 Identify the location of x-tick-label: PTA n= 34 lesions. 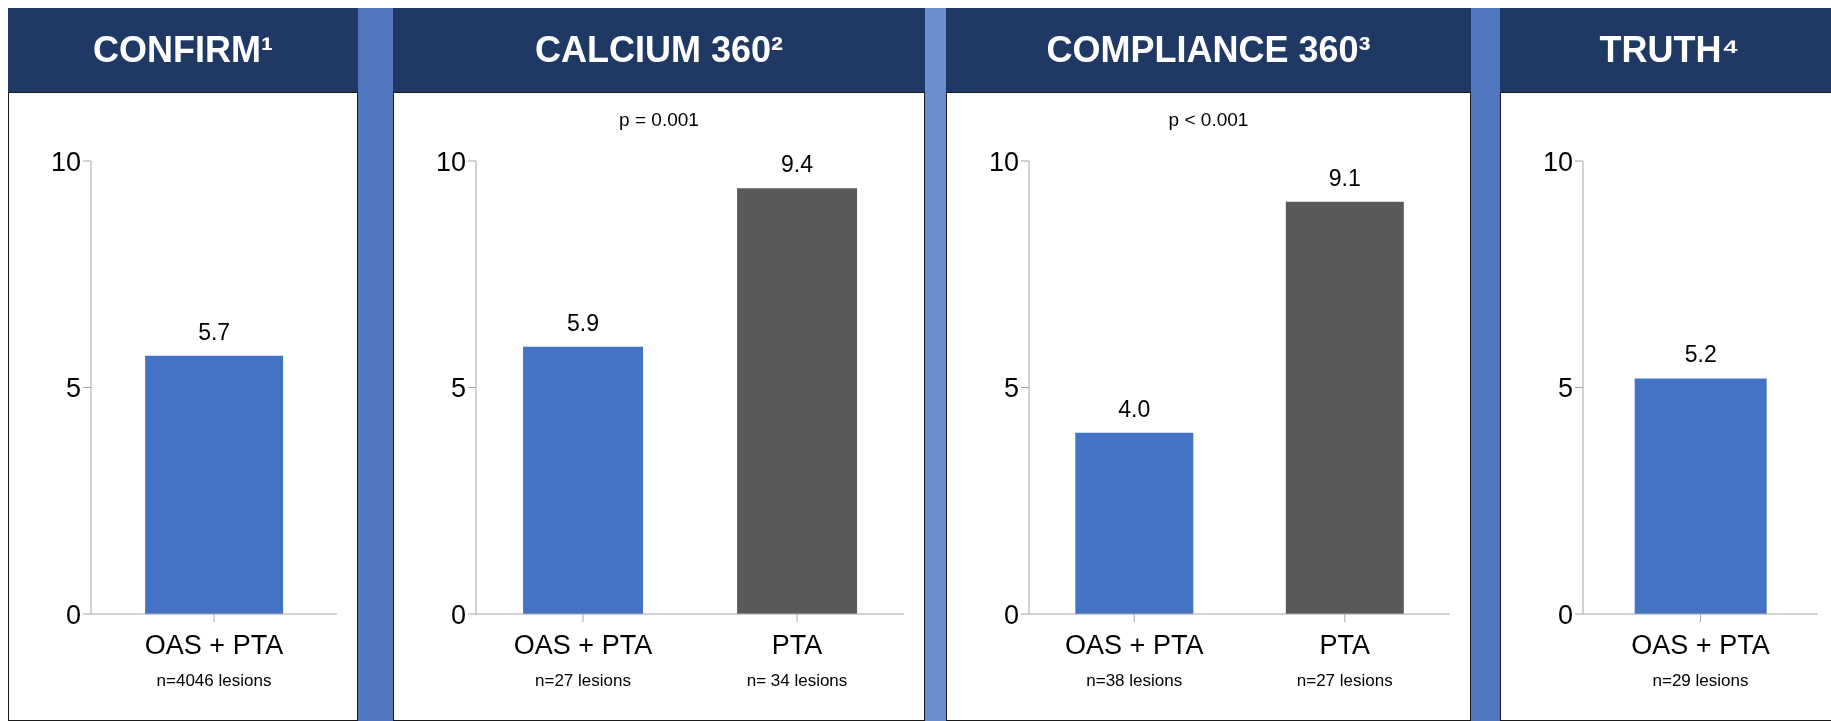
(797, 660).